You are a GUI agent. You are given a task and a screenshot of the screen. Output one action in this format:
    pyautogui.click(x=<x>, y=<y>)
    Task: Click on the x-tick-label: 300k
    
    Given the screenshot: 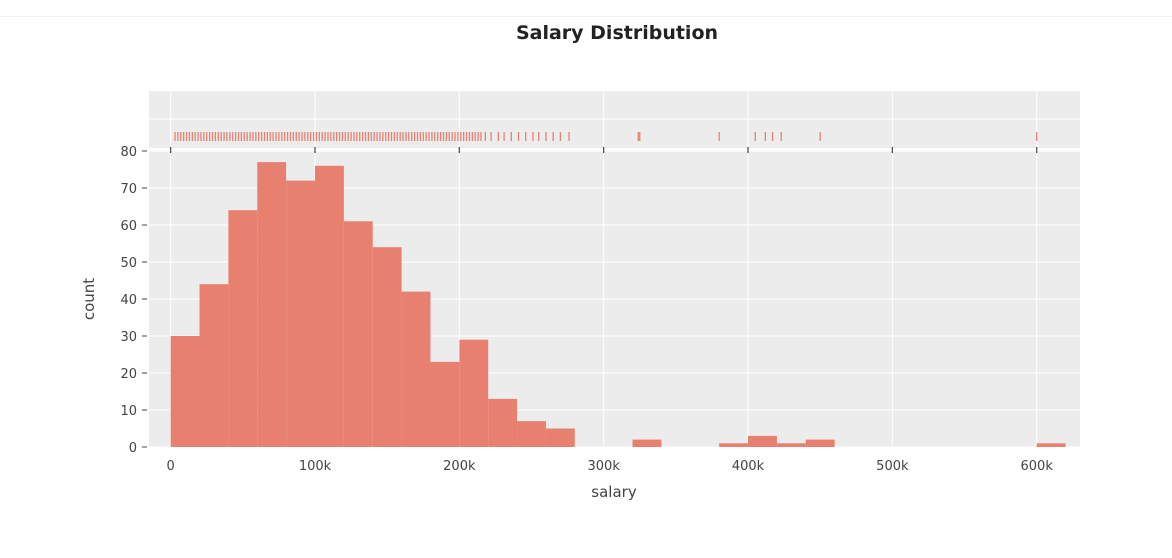 What is the action you would take?
    pyautogui.click(x=604, y=466)
    